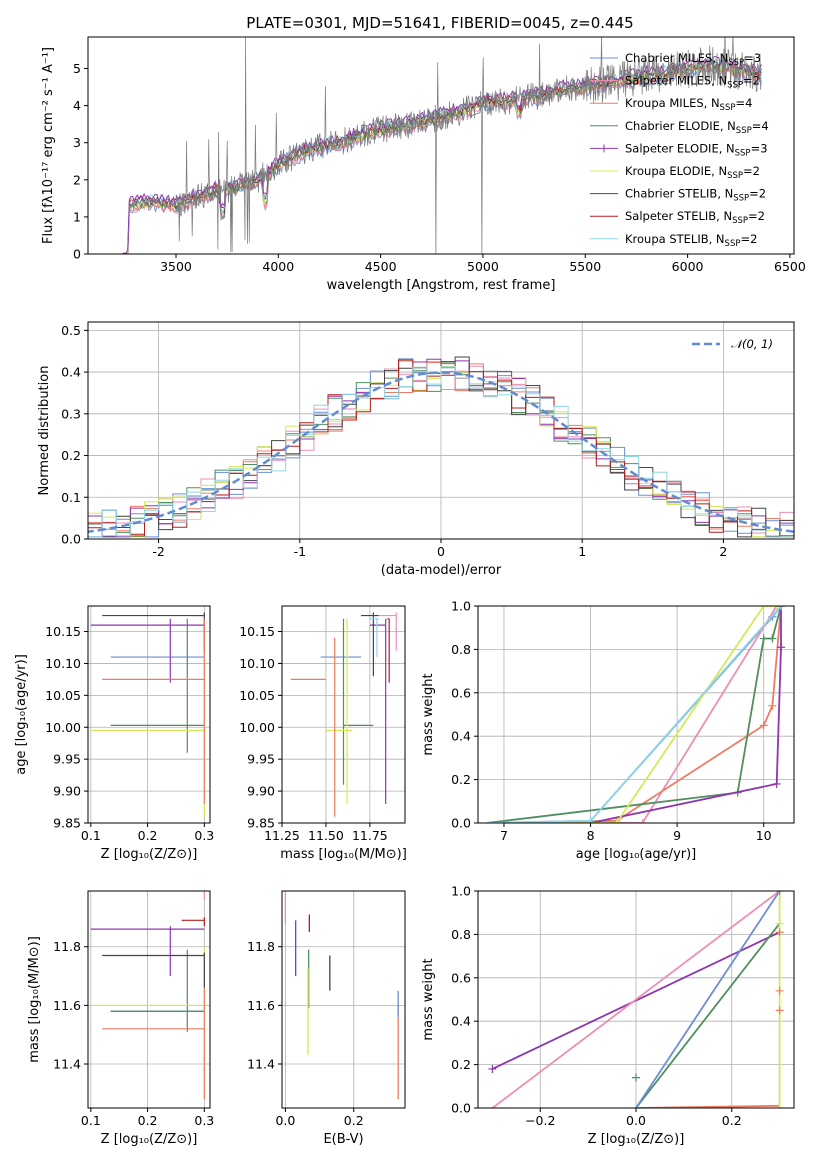  Describe the element at coordinates (204, 835) in the screenshot. I see `x-tick-label: 0.3` at that location.